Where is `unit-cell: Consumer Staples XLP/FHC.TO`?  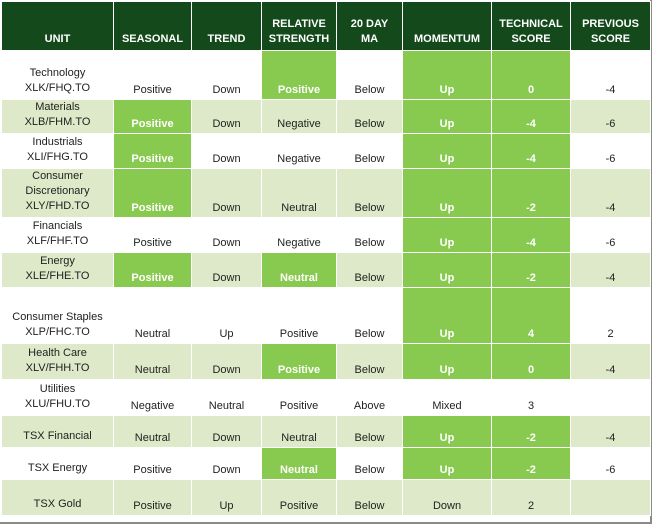 unit-cell: Consumer Staples XLP/FHC.TO is located at coordinates (57, 315).